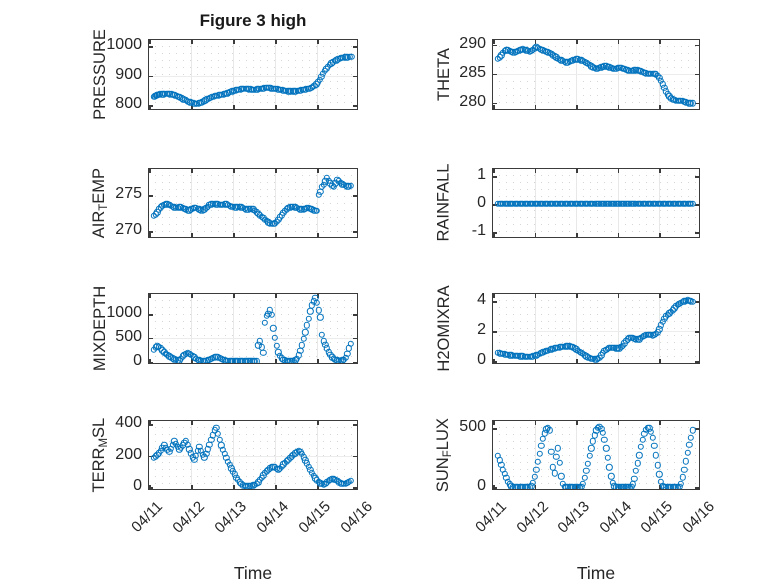 This screenshot has width=778, height=584. What do you see at coordinates (442, 434) in the screenshot?
I see `y-axis-label-tail: LUX` at bounding box center [442, 434].